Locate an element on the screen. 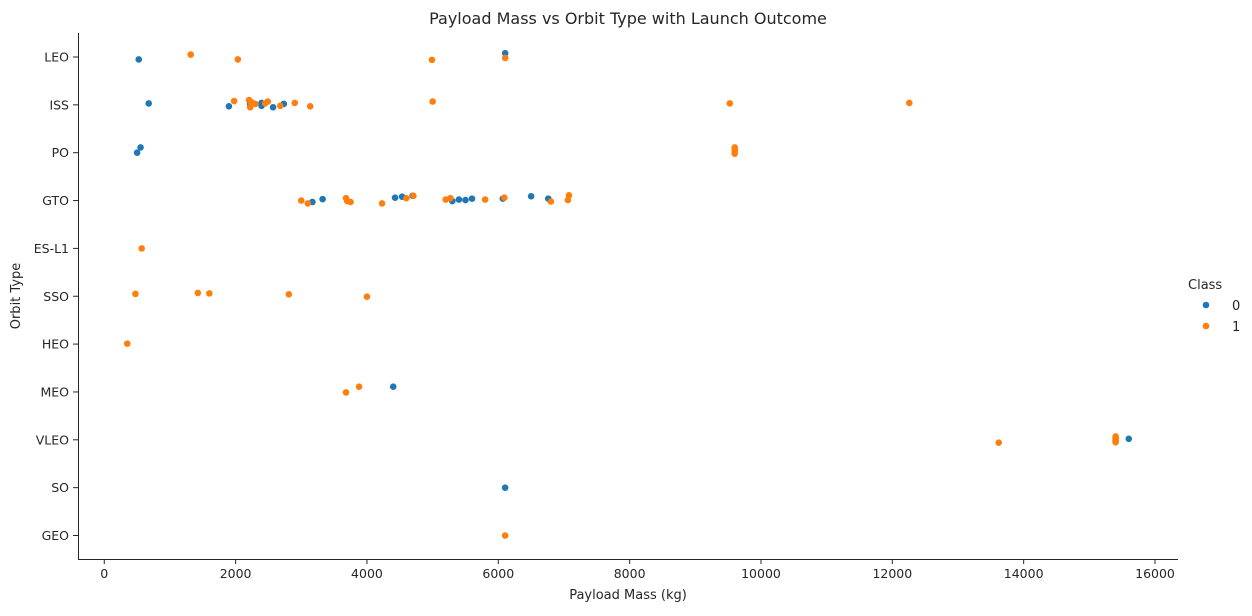 This screenshot has width=1252, height=616. x-tick-label: 8000 is located at coordinates (630, 573).